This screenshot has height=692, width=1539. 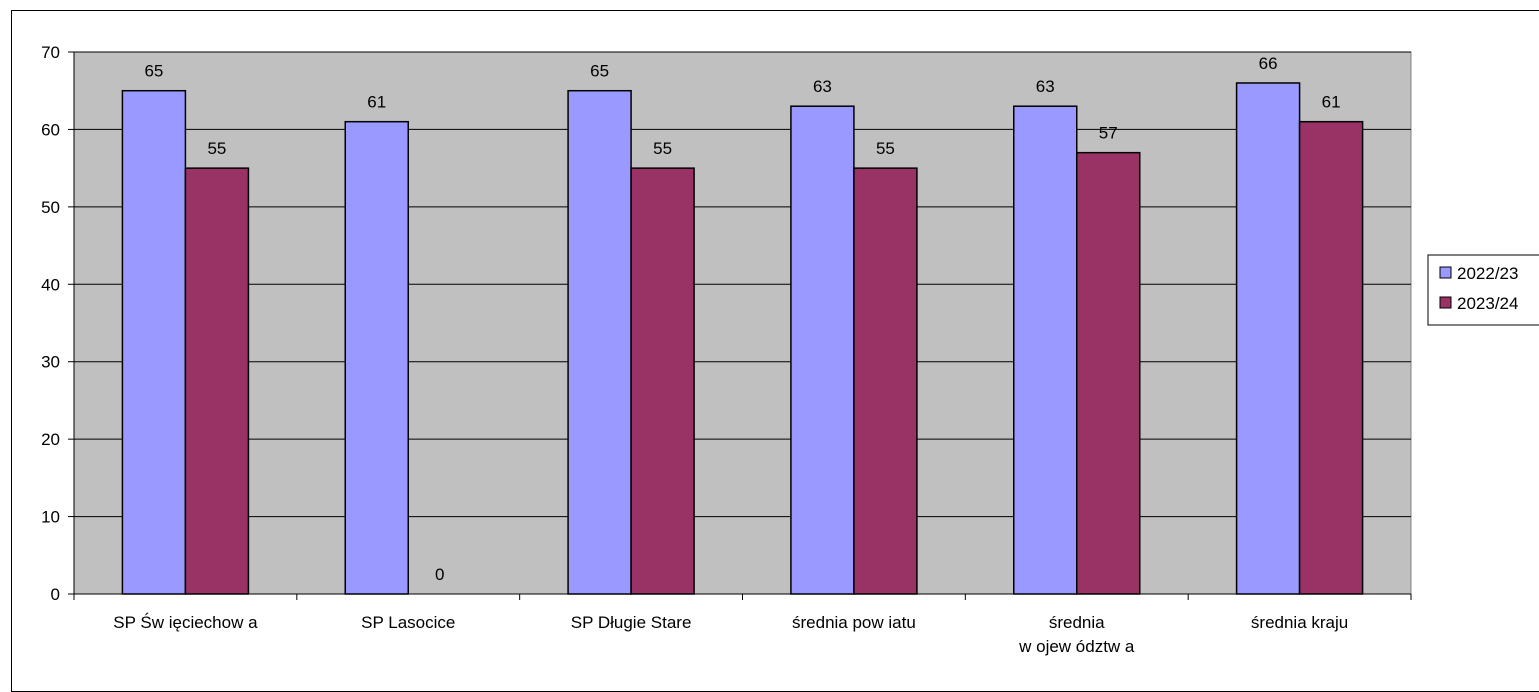 What do you see at coordinates (50, 52) in the screenshot?
I see `y-tick-label: 70` at bounding box center [50, 52].